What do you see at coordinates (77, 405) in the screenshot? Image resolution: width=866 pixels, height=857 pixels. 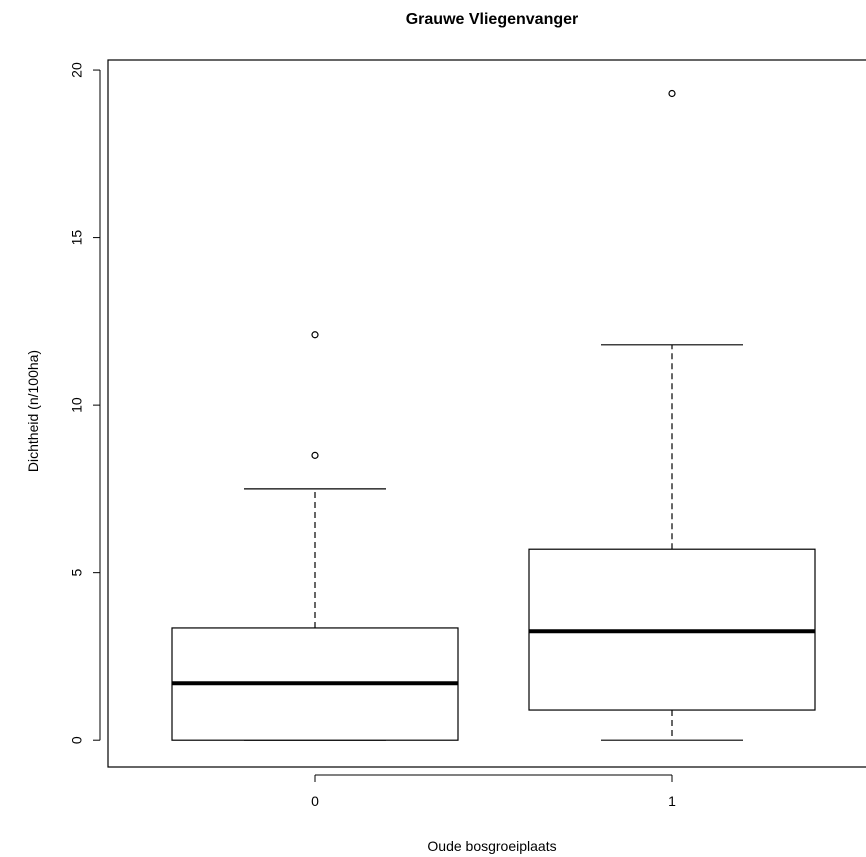 I see `y-tick-label: 10` at bounding box center [77, 405].